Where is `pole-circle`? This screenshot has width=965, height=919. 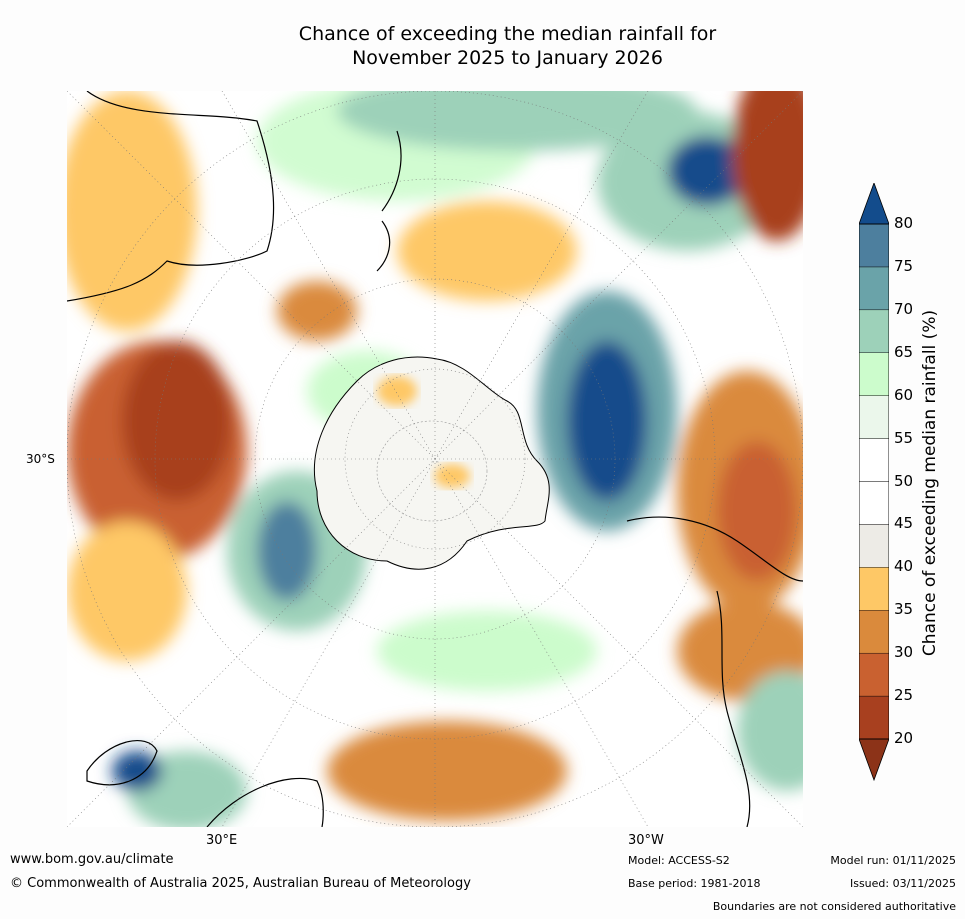 pole-circle is located at coordinates (432, 471).